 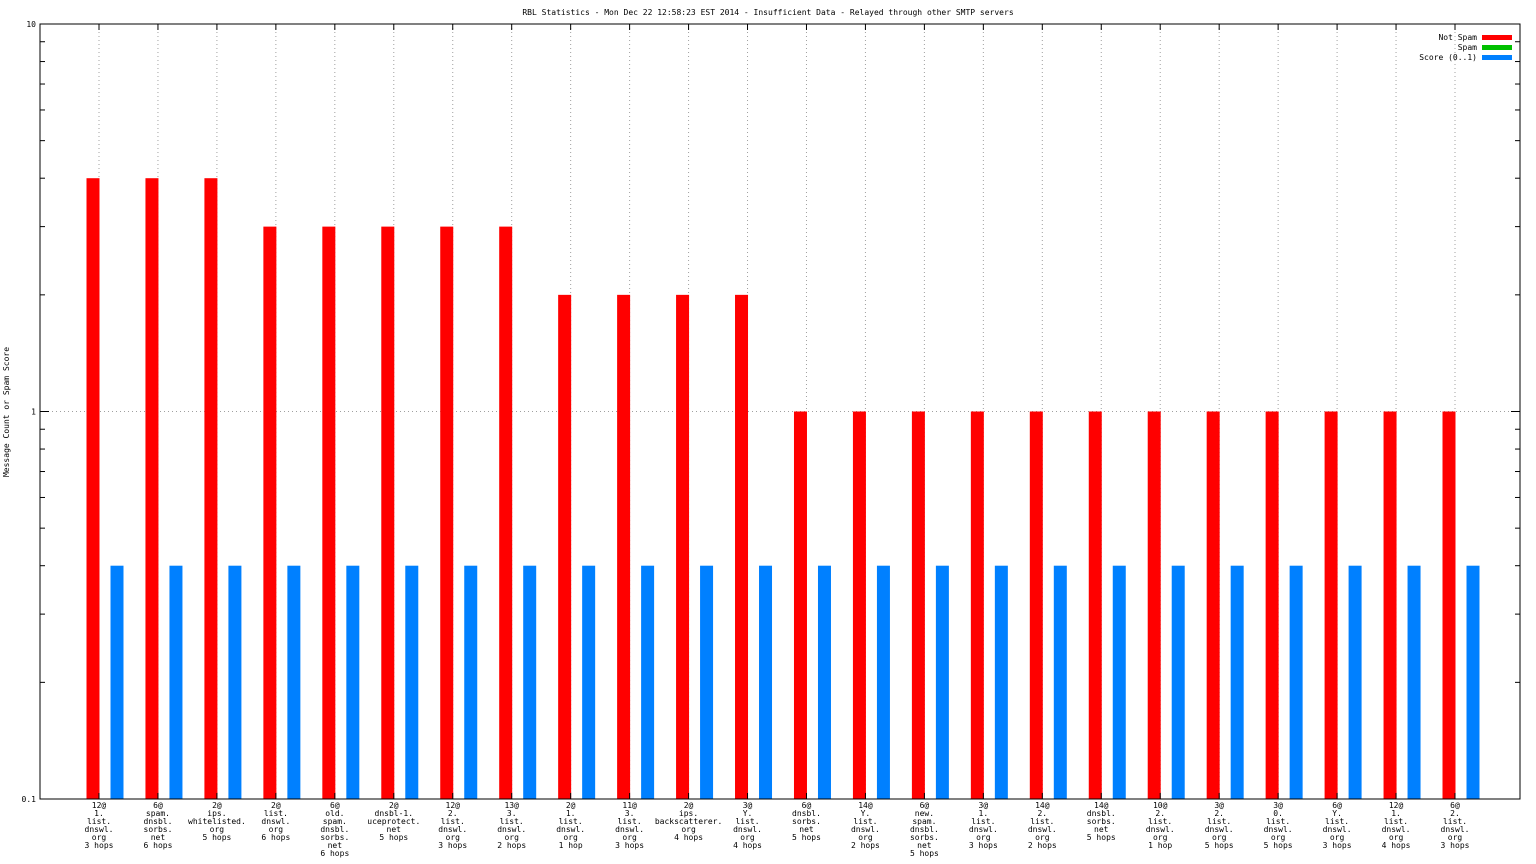 I want to click on x-tick-label-line: backscatterer., so click(x=688, y=821).